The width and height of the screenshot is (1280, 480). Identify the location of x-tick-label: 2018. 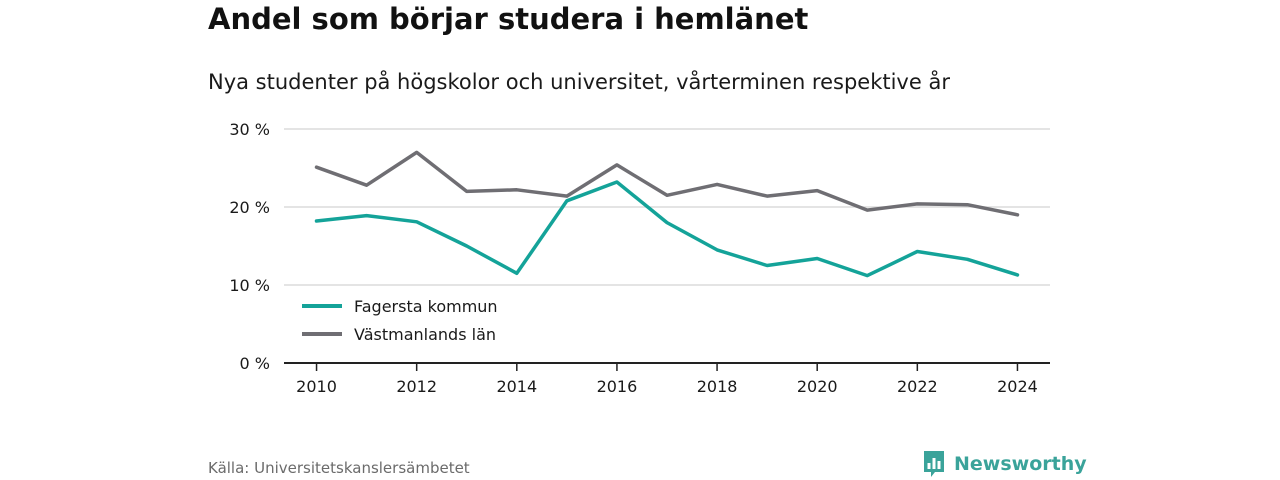
(717, 386).